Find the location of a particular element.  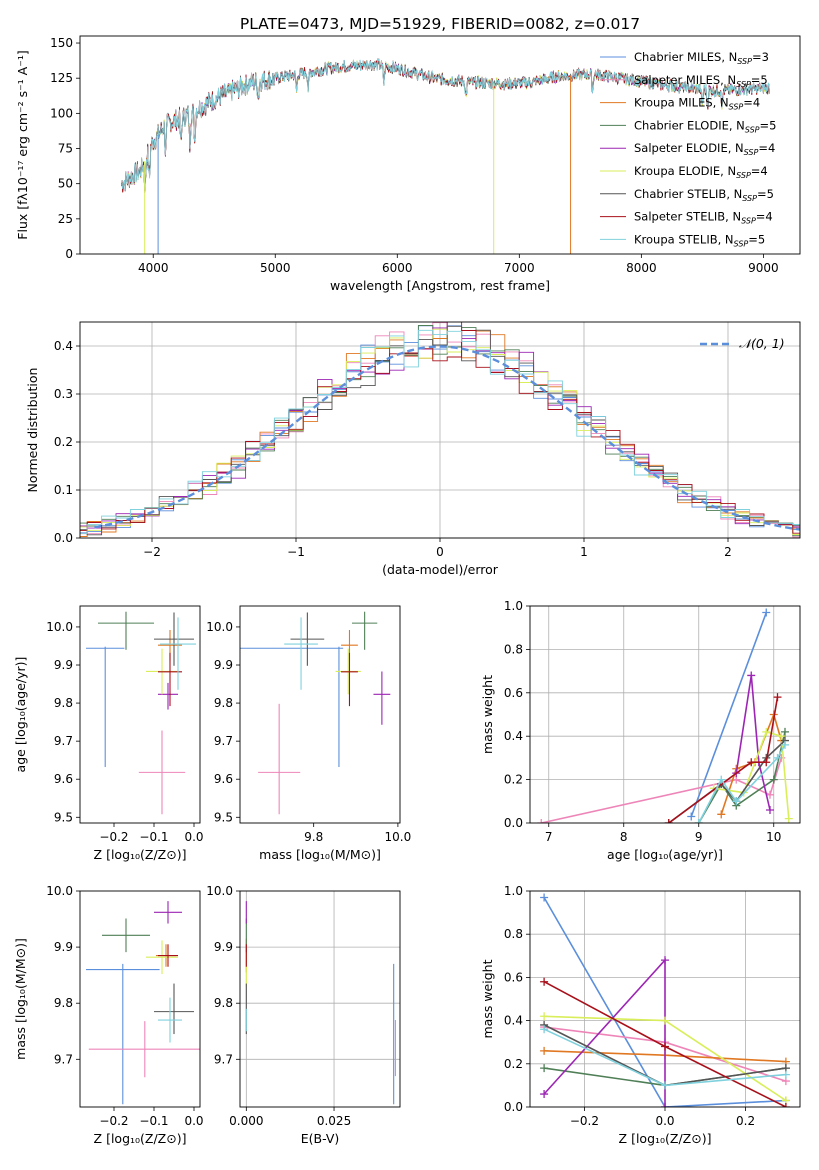

x-axis-label: E(B-V) is located at coordinates (320, 1138).